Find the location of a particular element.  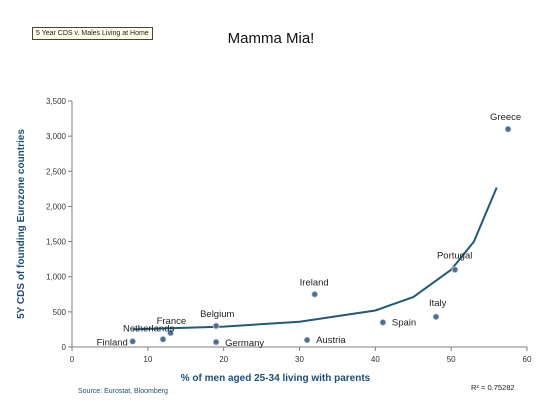

y-tick-label: 3,000 is located at coordinates (56, 136).